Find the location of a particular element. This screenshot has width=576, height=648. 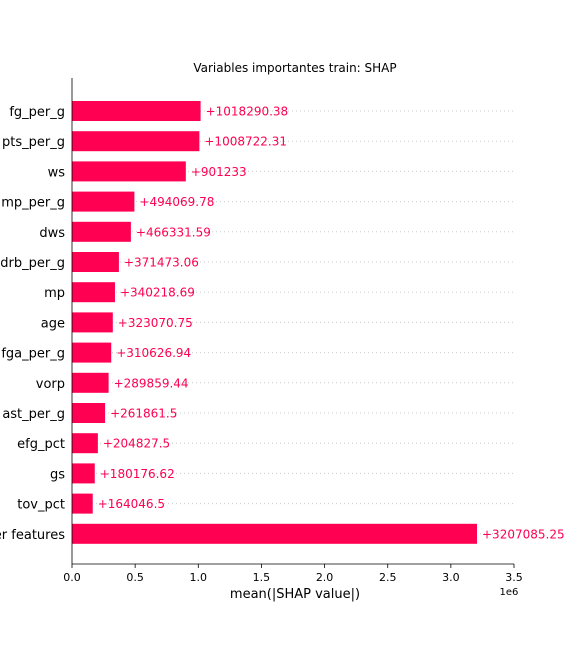

y-tick-label: pts_per_g is located at coordinates (33, 142).